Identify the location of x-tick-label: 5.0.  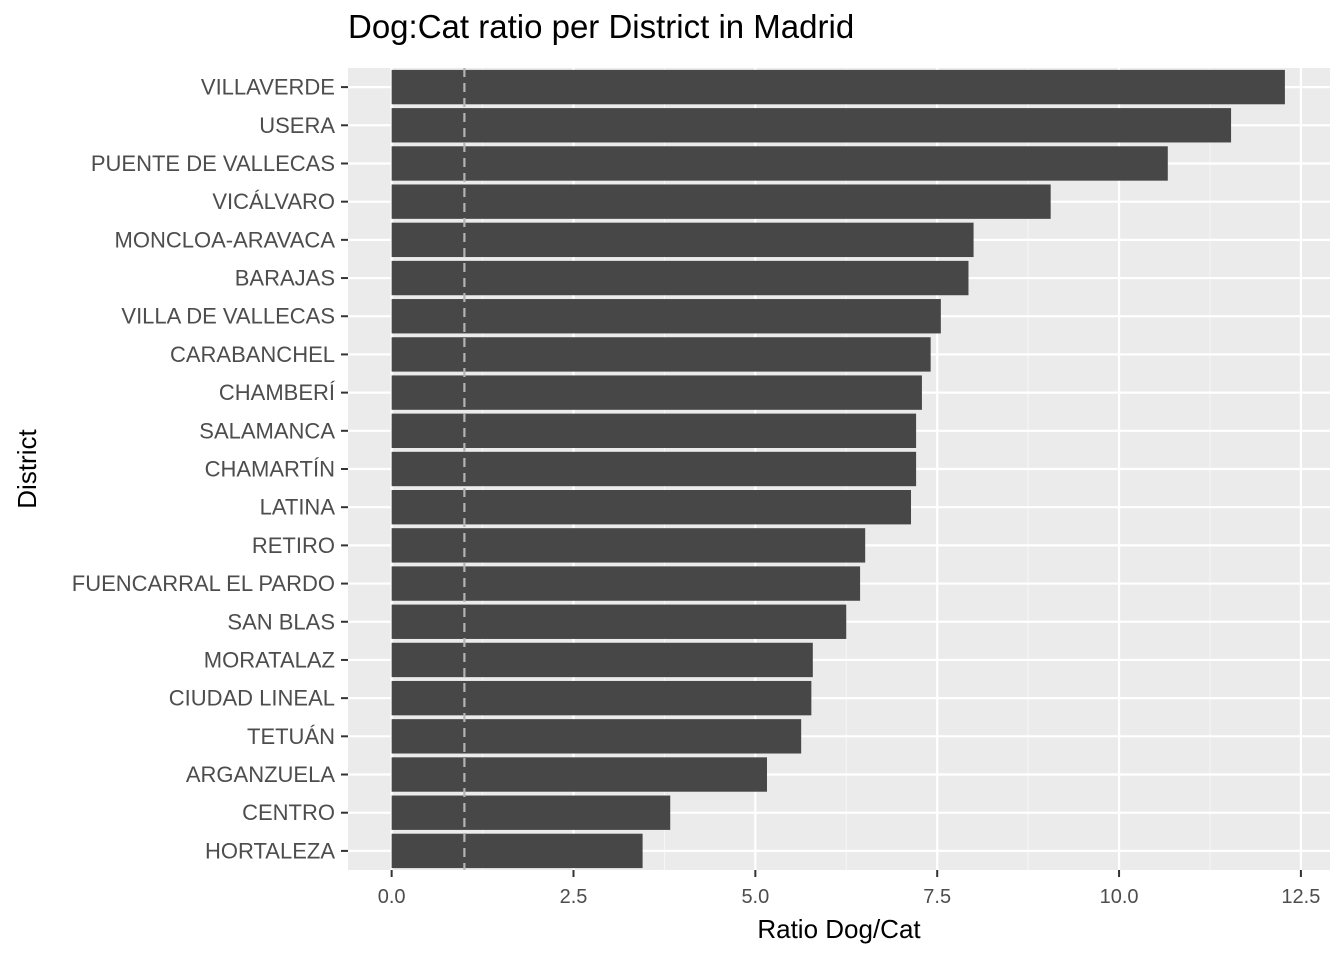
(755, 897).